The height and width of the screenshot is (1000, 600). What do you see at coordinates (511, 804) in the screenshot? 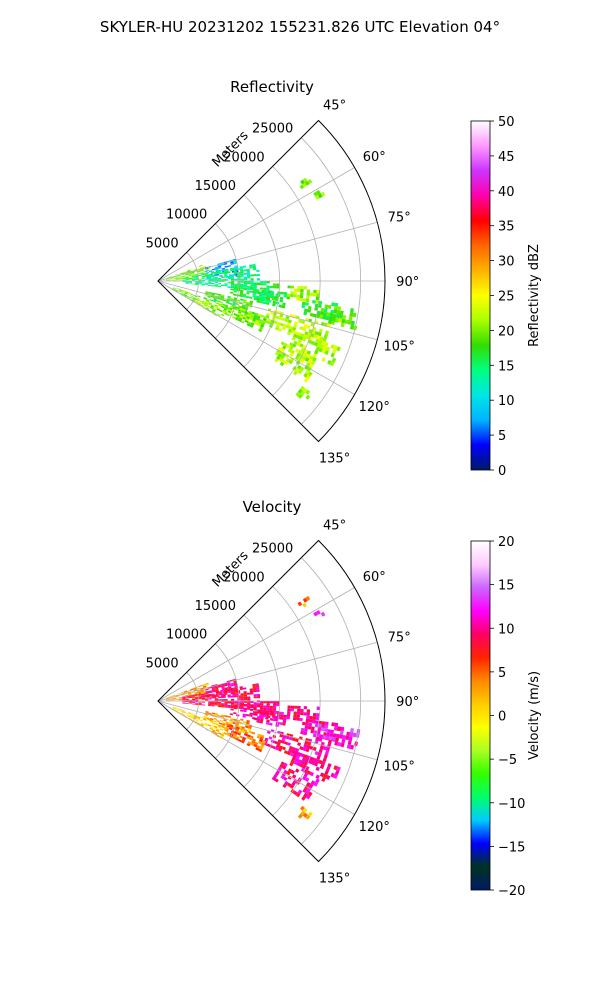
I see `colorbar-tick-label: −10` at bounding box center [511, 804].